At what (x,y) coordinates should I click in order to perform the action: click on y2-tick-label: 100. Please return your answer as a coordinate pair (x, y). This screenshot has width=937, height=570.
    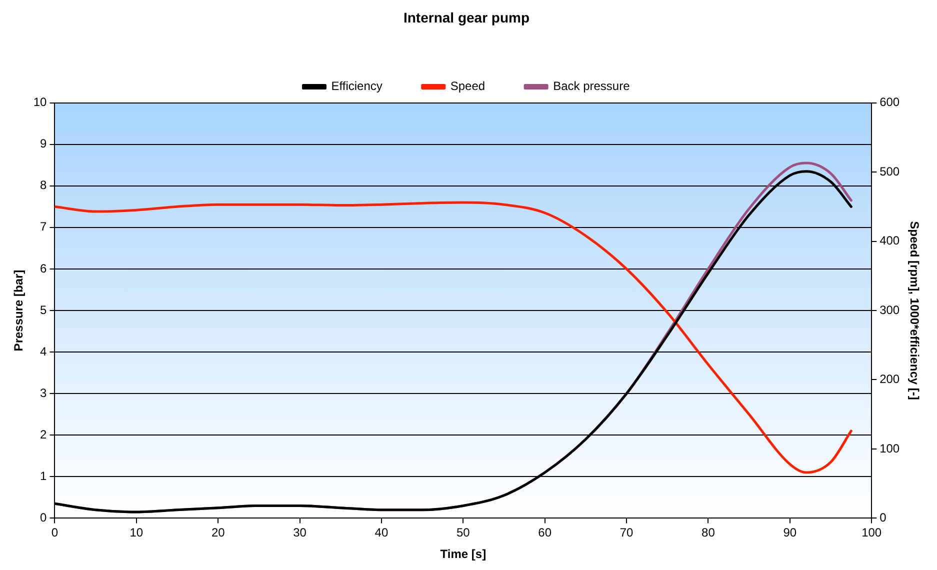
    Looking at the image, I should click on (890, 448).